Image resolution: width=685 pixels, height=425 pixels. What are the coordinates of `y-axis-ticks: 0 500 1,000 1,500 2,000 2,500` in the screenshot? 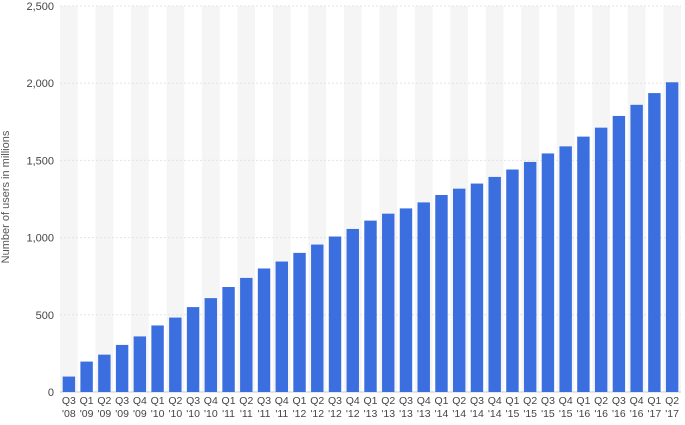 It's located at (40, 200).